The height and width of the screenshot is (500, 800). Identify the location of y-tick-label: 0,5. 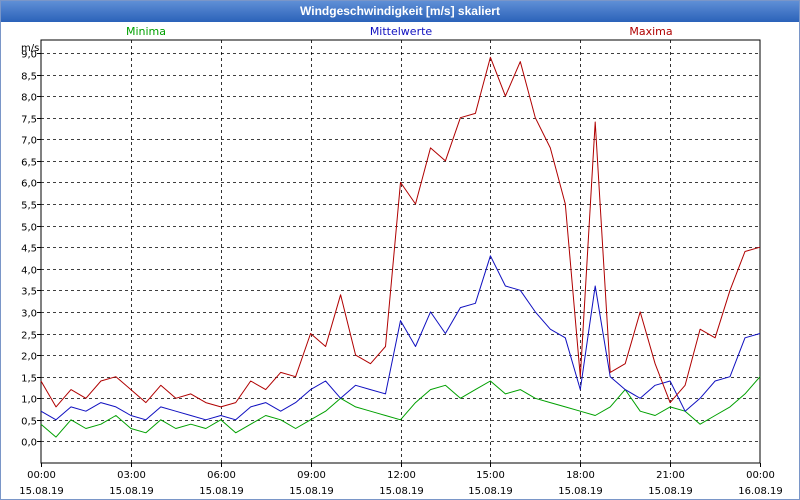
(29, 422).